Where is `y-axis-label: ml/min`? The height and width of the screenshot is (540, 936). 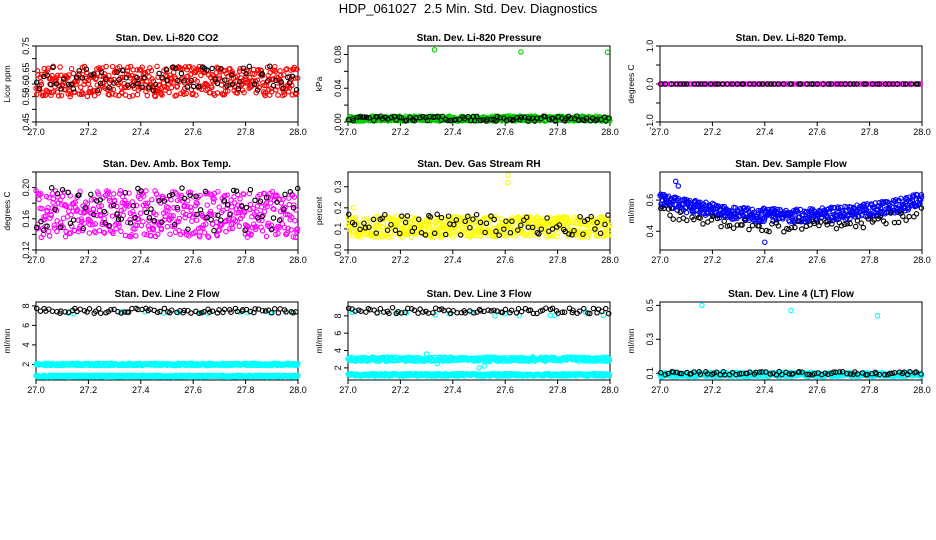
y-axis-label: ml/min is located at coordinates (631, 210).